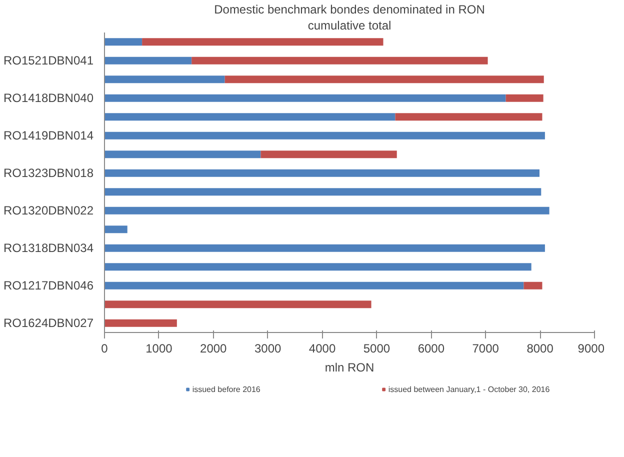 The height and width of the screenshot is (457, 624). Describe the element at coordinates (431, 349) in the screenshot. I see `x-tick-label: 6000` at that location.